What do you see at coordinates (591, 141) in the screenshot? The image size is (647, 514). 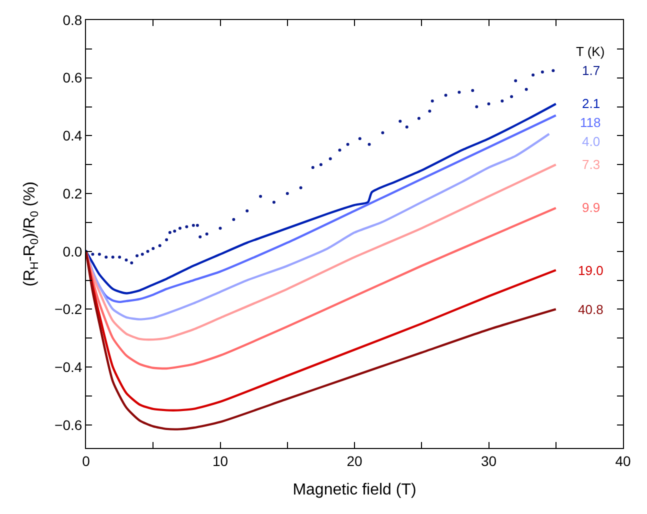 I see `text: 4.0` at bounding box center [591, 141].